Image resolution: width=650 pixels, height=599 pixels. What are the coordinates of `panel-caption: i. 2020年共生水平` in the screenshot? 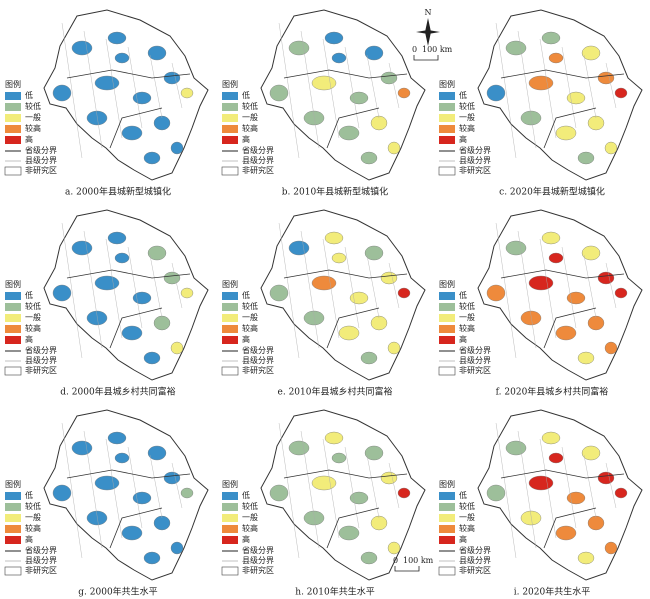 It's located at (552, 592).